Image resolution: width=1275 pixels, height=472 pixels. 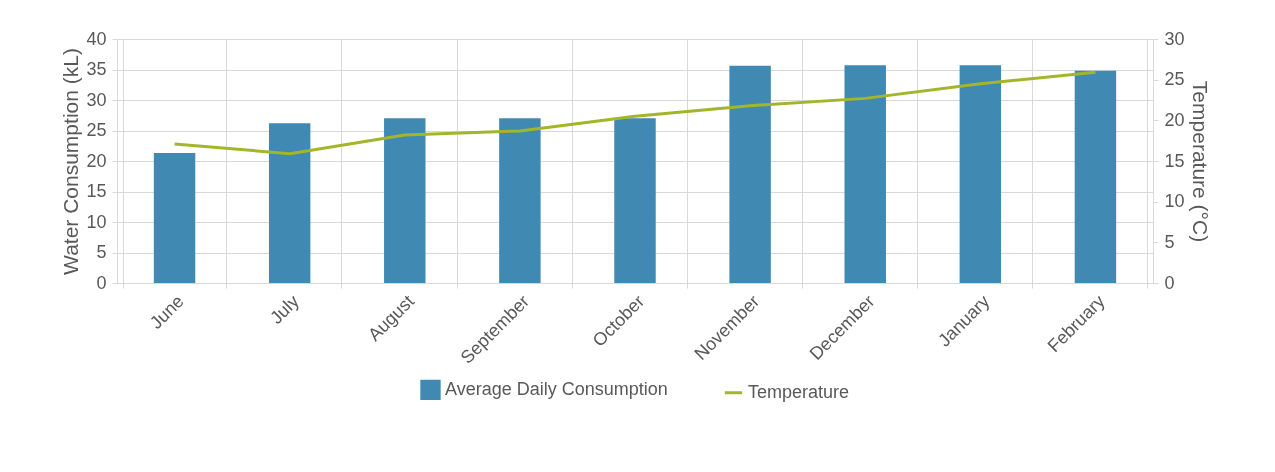 What do you see at coordinates (96, 191) in the screenshot?
I see `y-tick-label: 15` at bounding box center [96, 191].